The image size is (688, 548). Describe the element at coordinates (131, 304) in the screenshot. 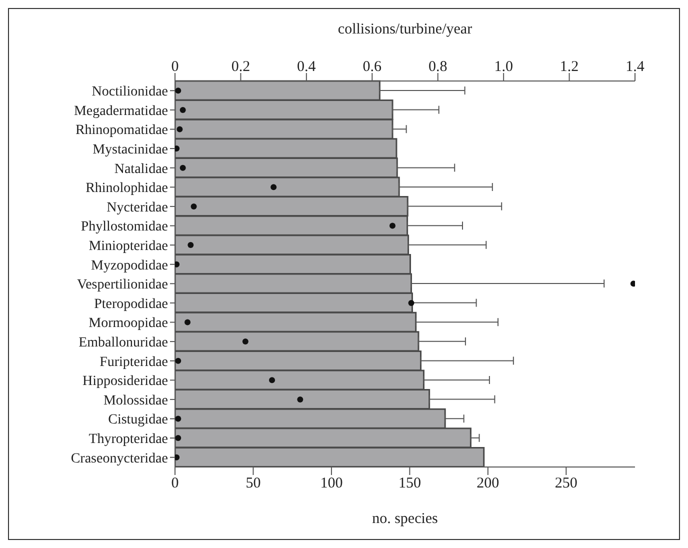

I see `y-tick-label: Pteropodidae` at that location.